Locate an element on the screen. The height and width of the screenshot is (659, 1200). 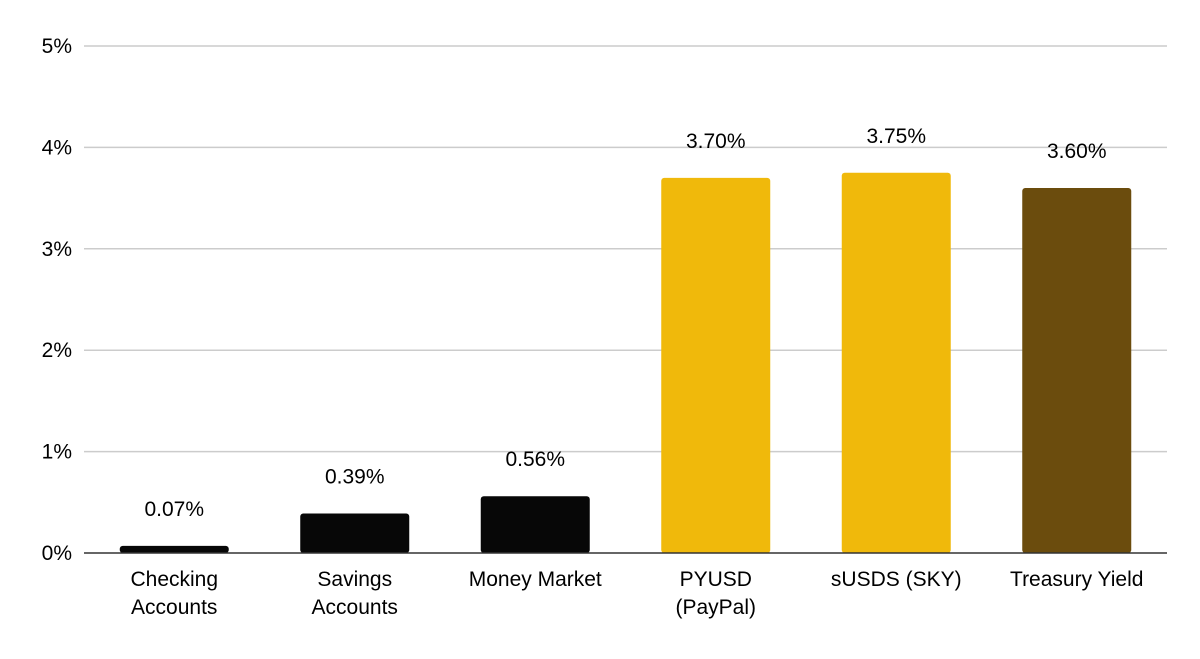
data-label: 3.70% is located at coordinates (716, 141).